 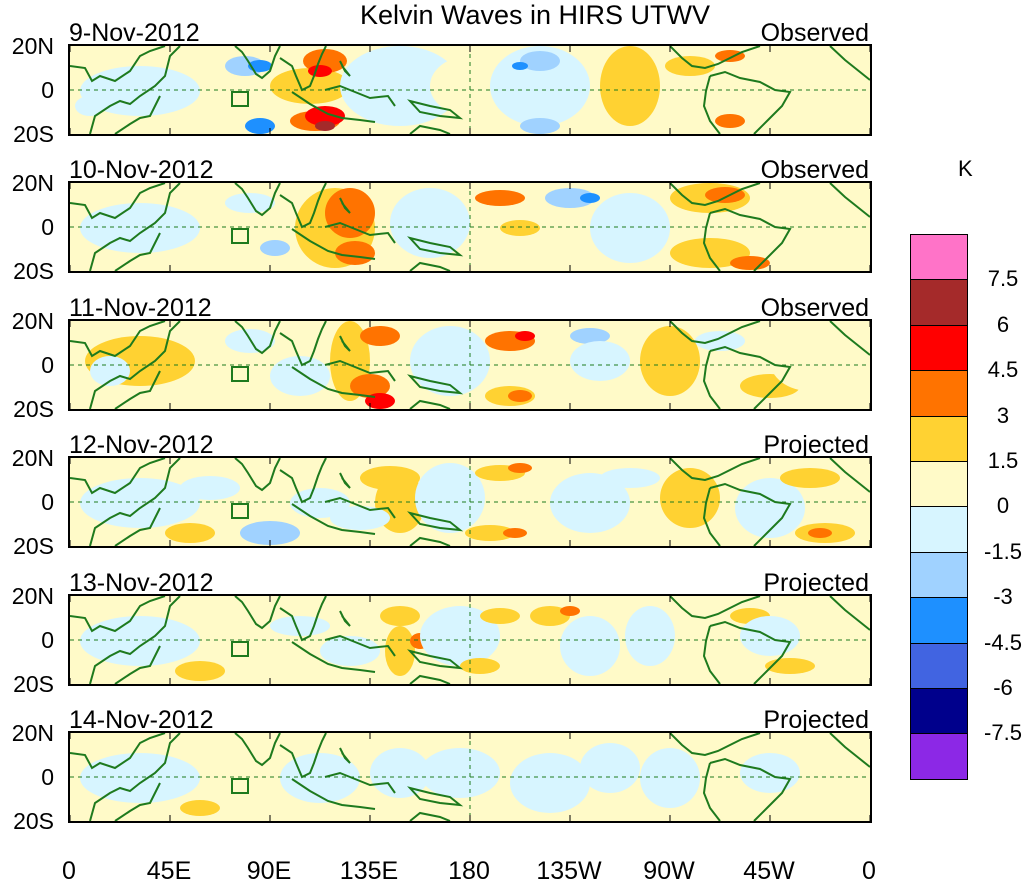 I want to click on panel-status-label: Observed, so click(x=814, y=33).